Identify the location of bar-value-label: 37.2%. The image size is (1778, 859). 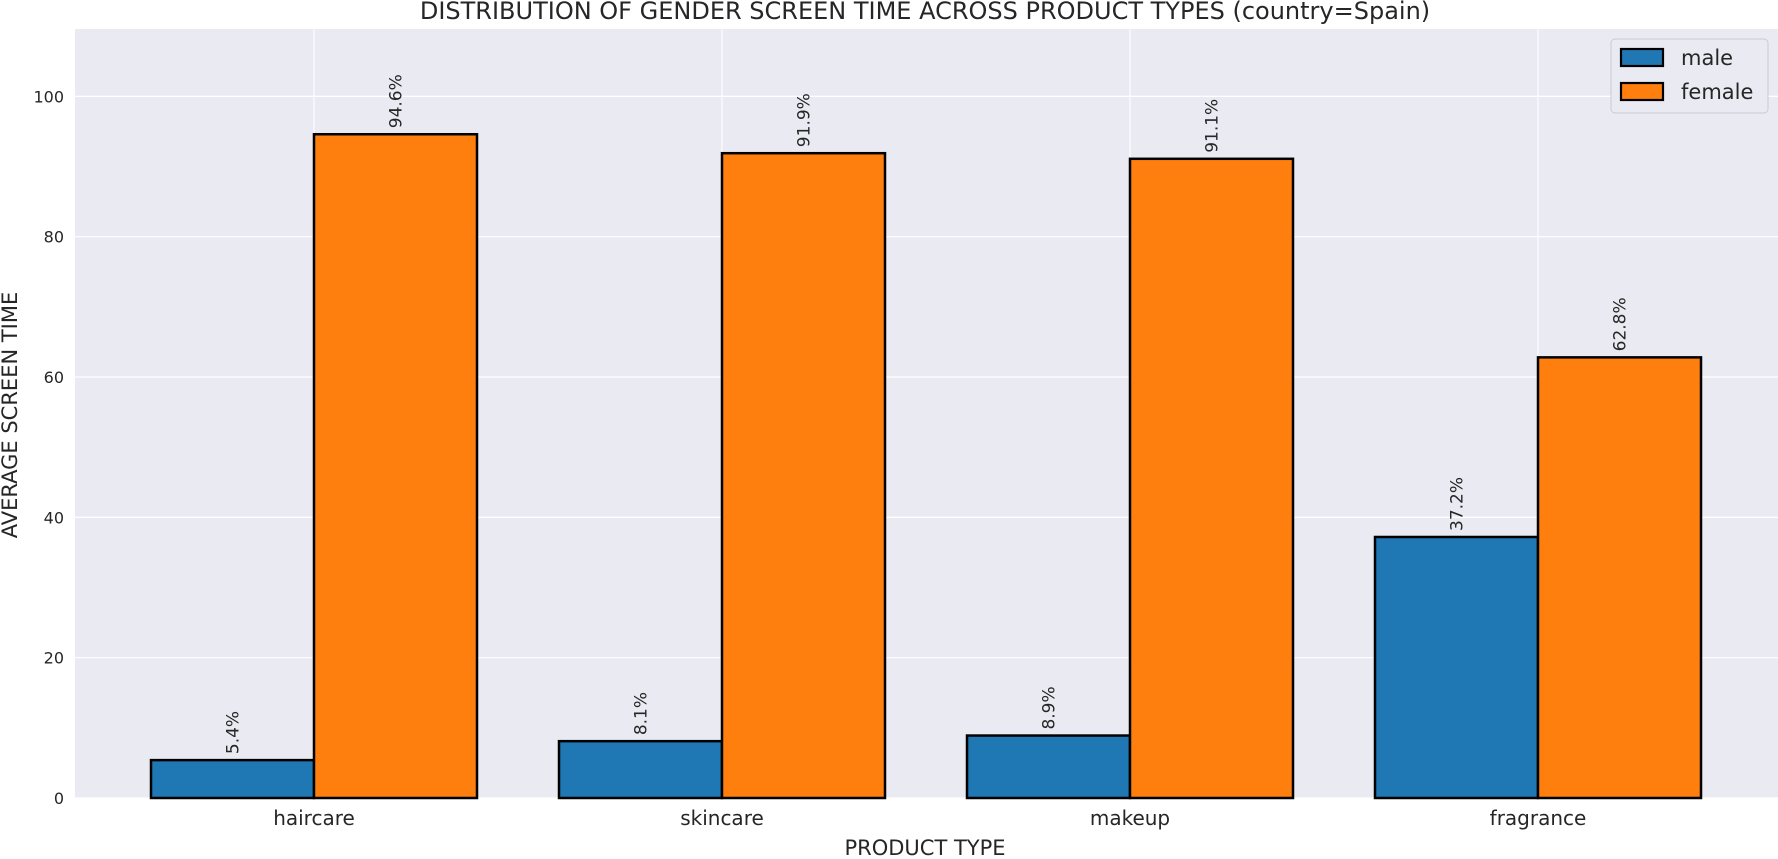
(1458, 504).